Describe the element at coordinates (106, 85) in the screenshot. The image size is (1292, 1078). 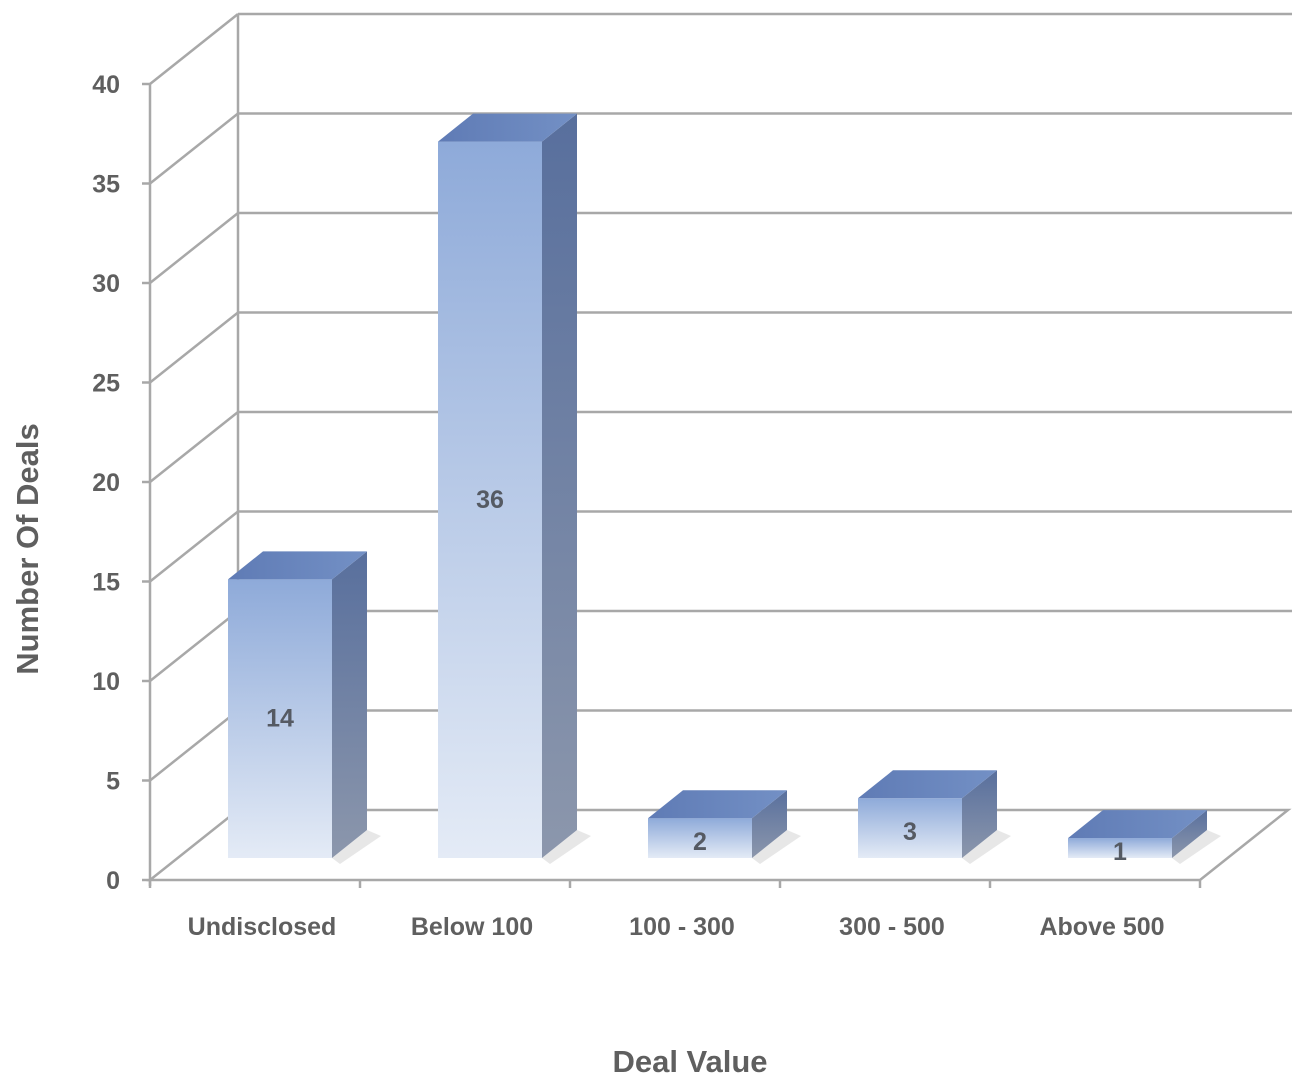
I see `y-tick-label: 40` at that location.